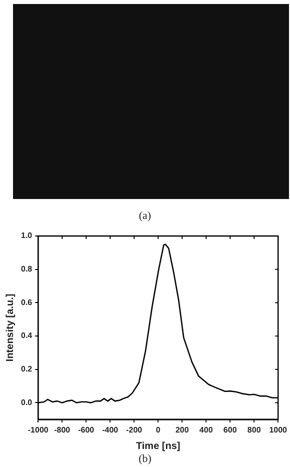 This screenshot has height=467, width=290. What do you see at coordinates (86, 429) in the screenshot?
I see `x-tick-label: -600` at bounding box center [86, 429].